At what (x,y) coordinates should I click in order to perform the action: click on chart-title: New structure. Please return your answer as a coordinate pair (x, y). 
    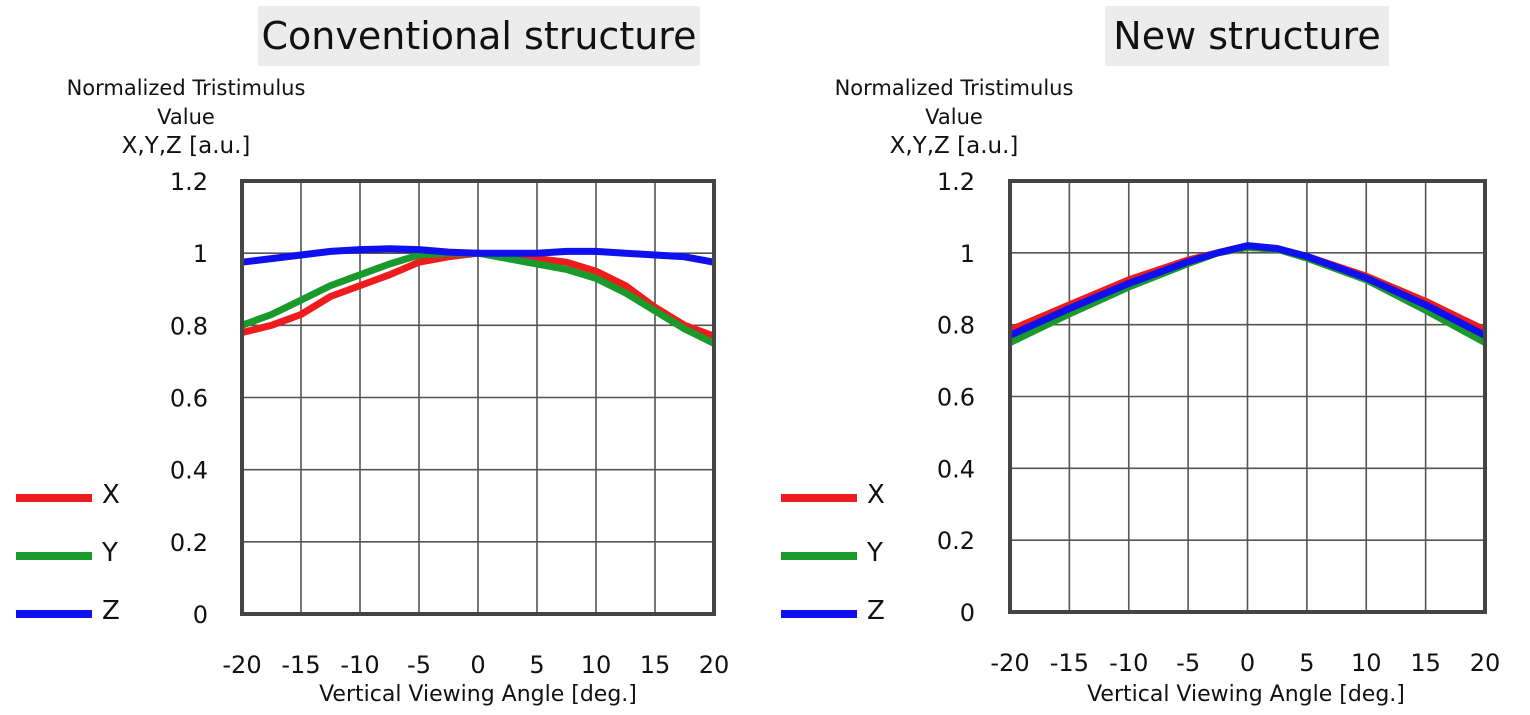
    Looking at the image, I should click on (1247, 36).